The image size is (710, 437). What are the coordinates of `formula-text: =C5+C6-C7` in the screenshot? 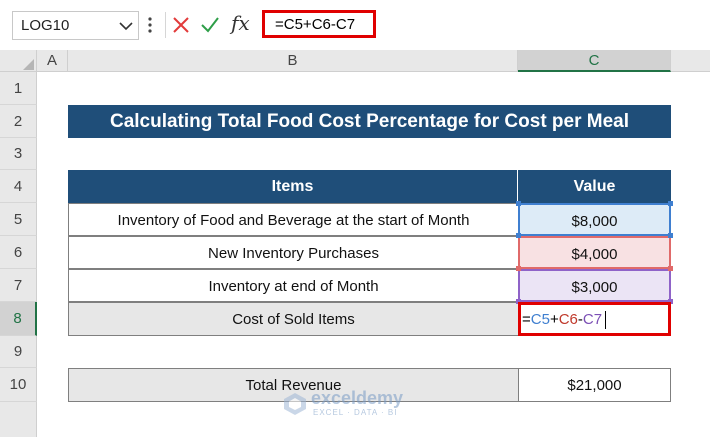 It's located at (315, 24).